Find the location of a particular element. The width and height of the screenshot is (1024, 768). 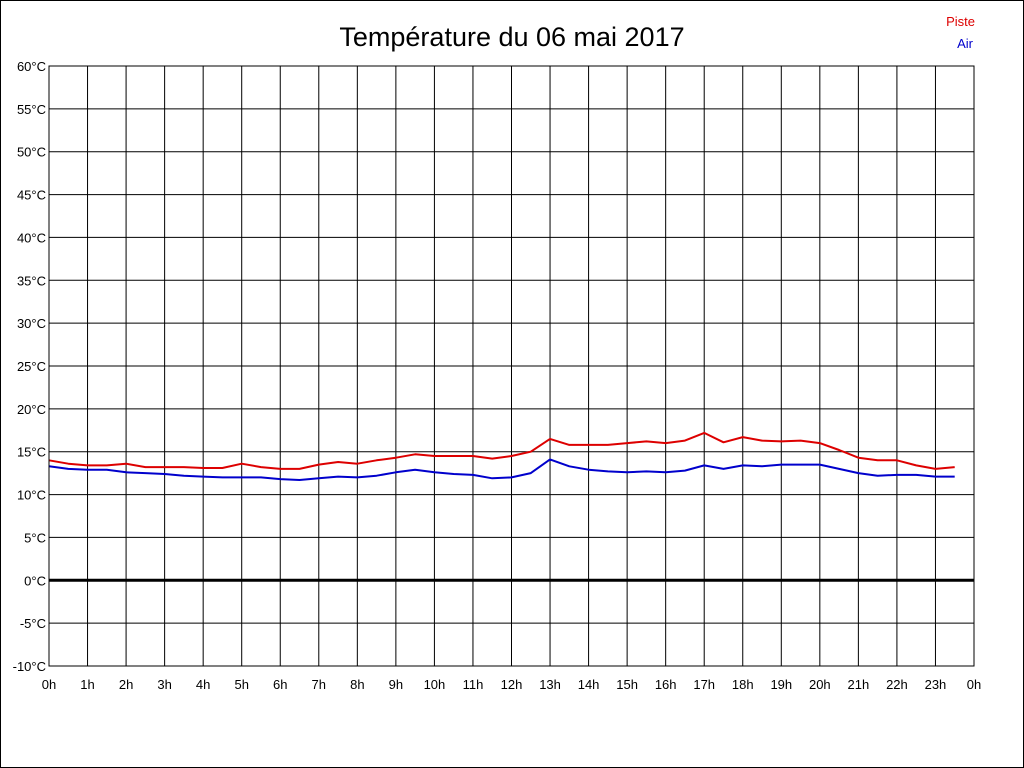

x-tick-label: 22h is located at coordinates (897, 684).